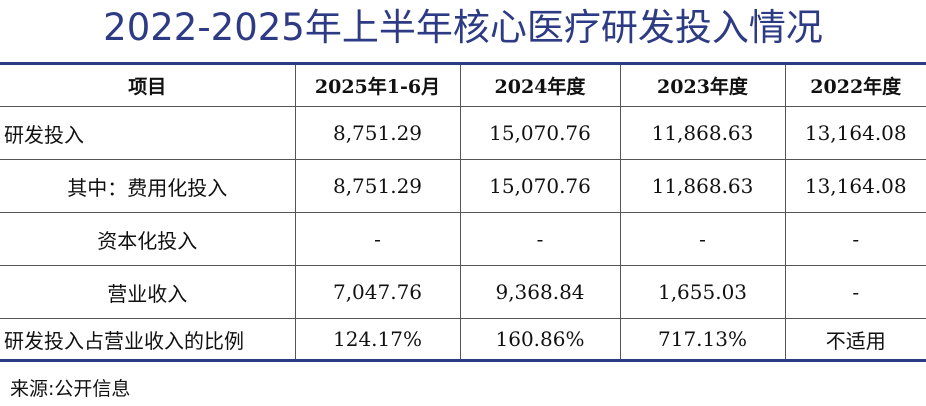 This screenshot has height=406, width=926. I want to click on column-header: 2022年度, so click(855, 85).